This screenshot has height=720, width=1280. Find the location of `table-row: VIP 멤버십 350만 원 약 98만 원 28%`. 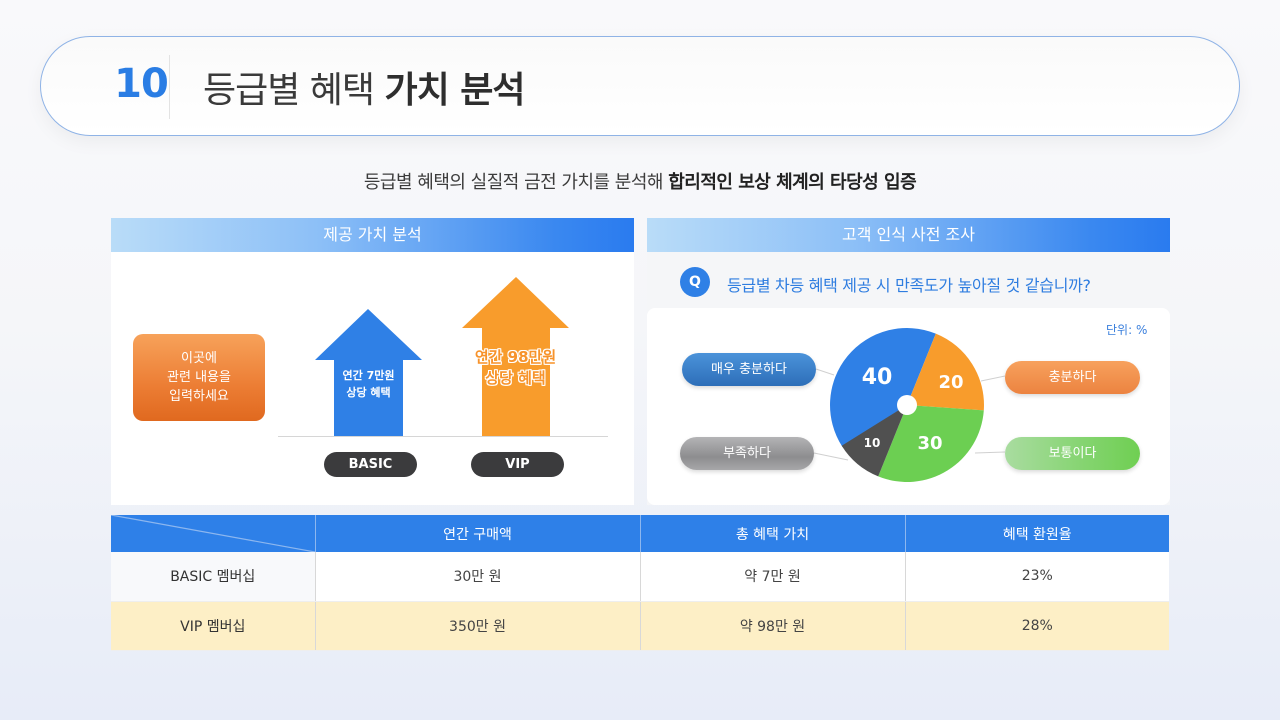

table-row: VIP 멤버십 350만 원 약 98만 원 28% is located at coordinates (640, 626).